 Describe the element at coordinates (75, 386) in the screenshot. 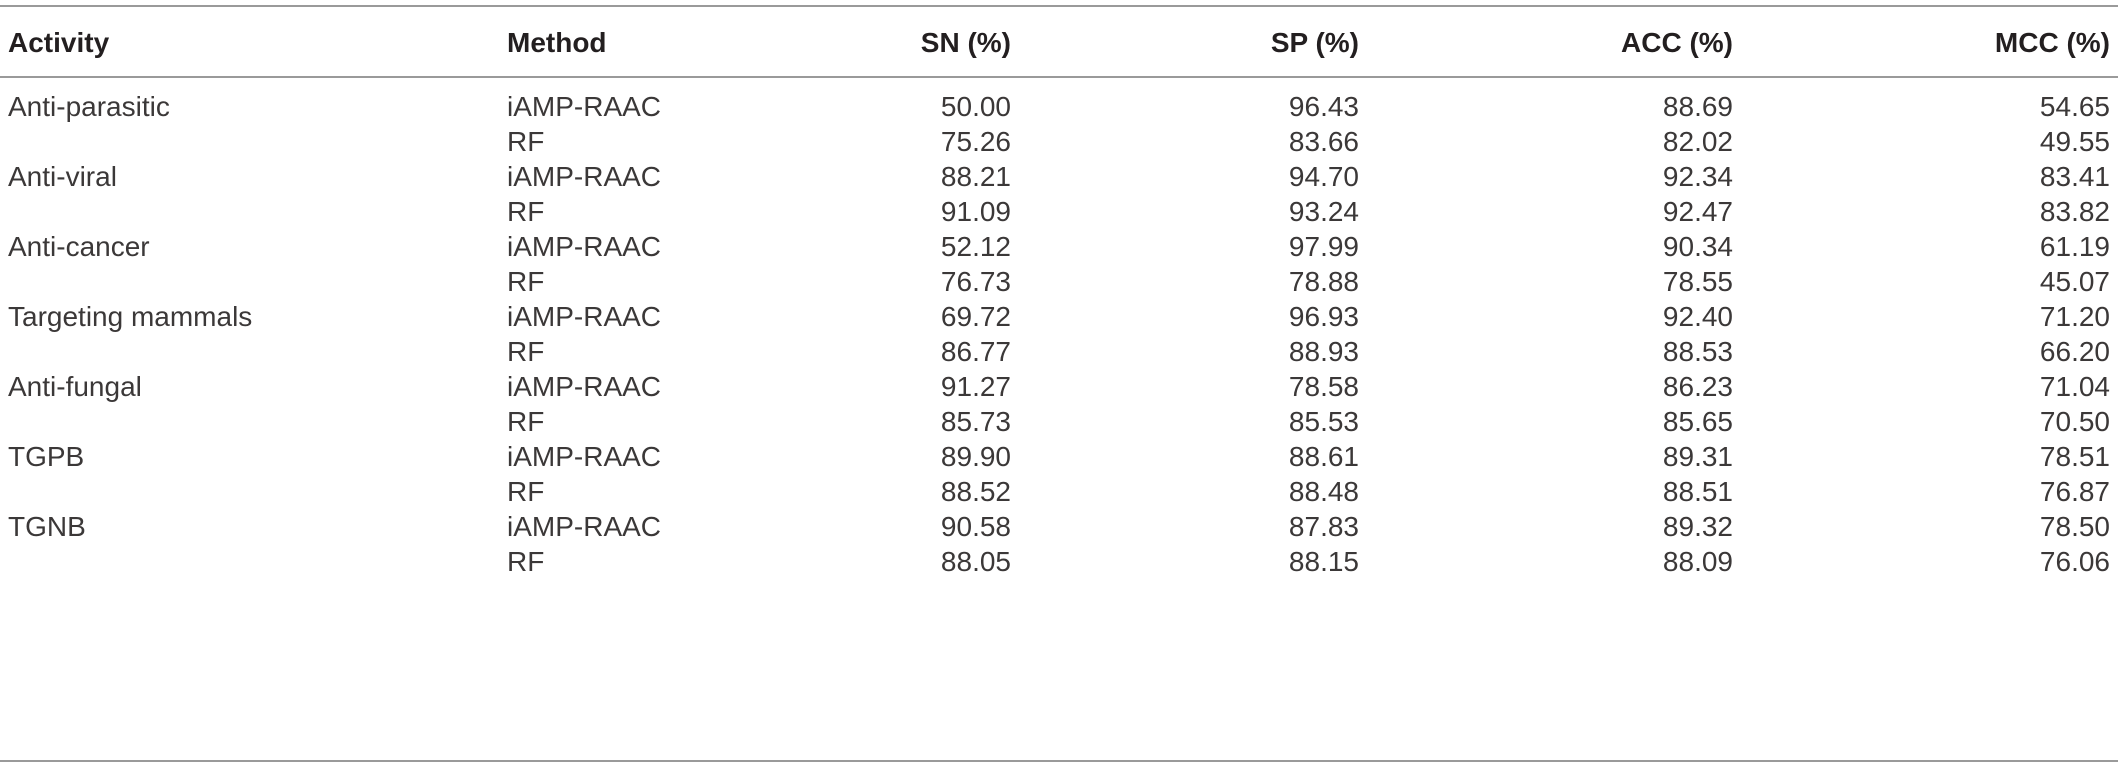

I see `cell-activity: Anti-fungal` at that location.